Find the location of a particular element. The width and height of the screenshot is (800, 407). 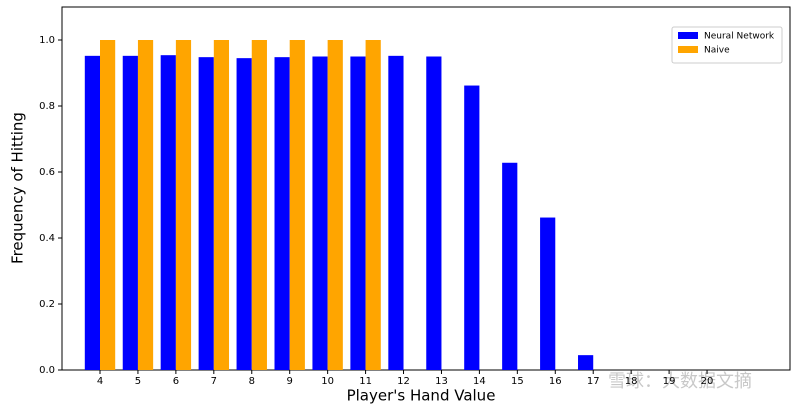

x-tick-label: 15 is located at coordinates (517, 381).